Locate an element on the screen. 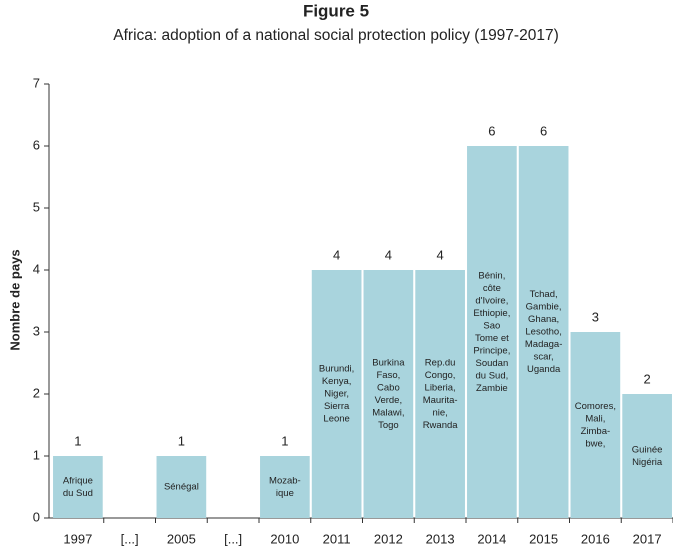 The height and width of the screenshot is (554, 673). bar-inner-label: Madaga- is located at coordinates (544, 344).